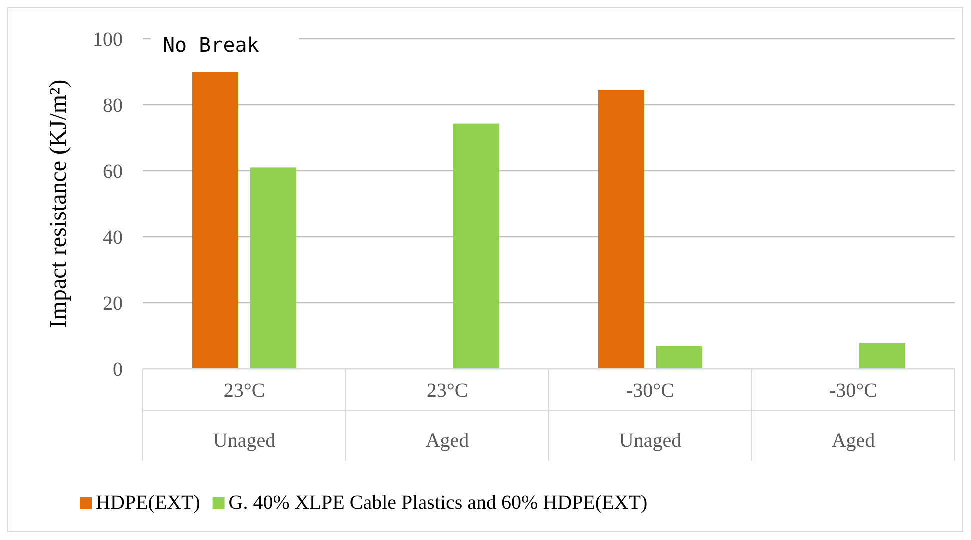 This screenshot has height=540, width=971. What do you see at coordinates (438, 503) in the screenshot?
I see `legend-label: G. 40% XLPE Cable Plastics and 60% HDPE(EXT)` at bounding box center [438, 503].